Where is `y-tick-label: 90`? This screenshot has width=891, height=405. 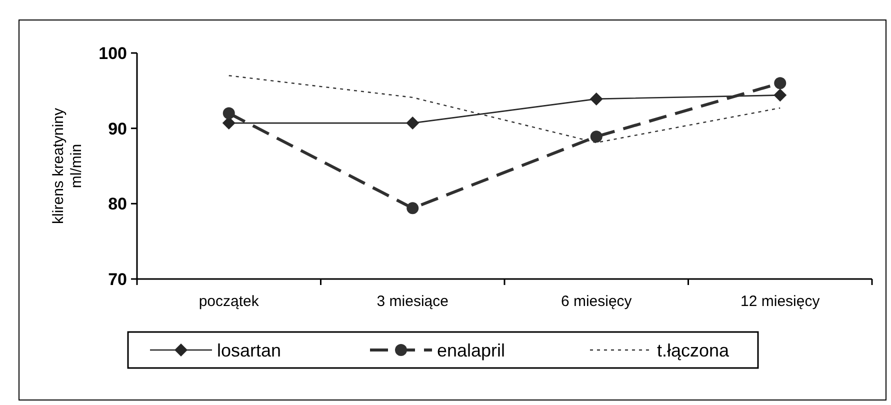
y-tick-label: 90 is located at coordinates (117, 128).